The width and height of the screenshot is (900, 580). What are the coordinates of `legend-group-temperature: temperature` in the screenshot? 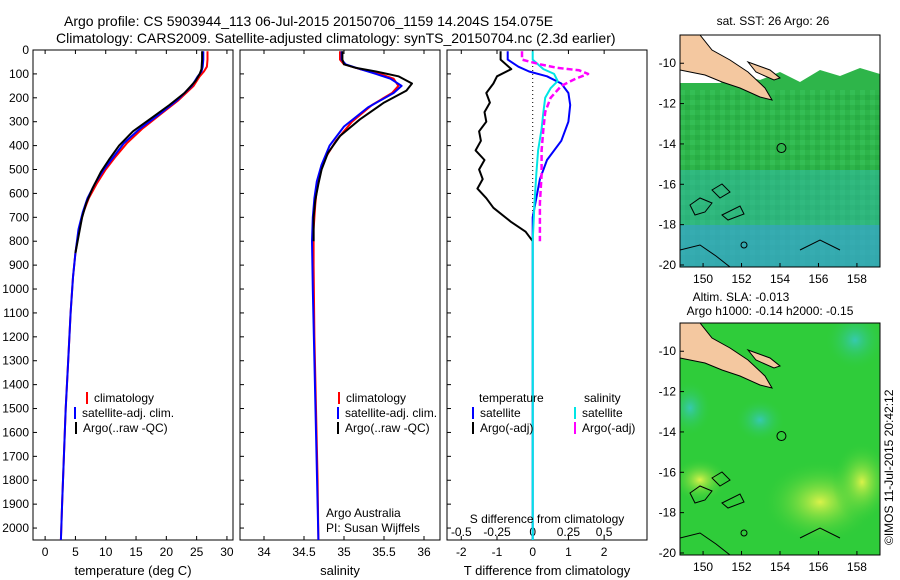 It's located at (511, 398).